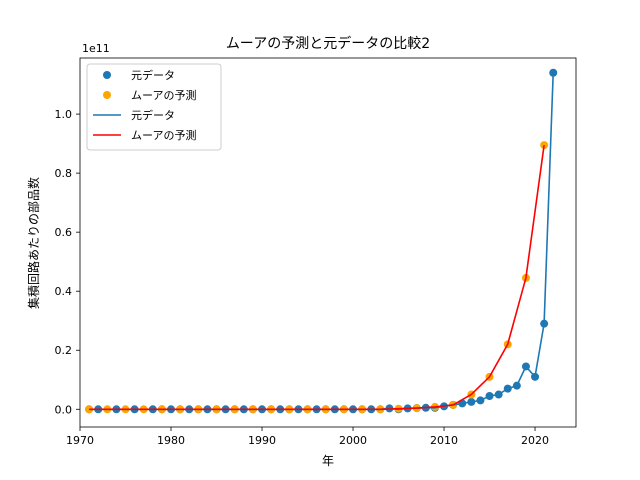 The width and height of the screenshot is (640, 480). I want to click on x-tick-label: 2020, so click(535, 440).